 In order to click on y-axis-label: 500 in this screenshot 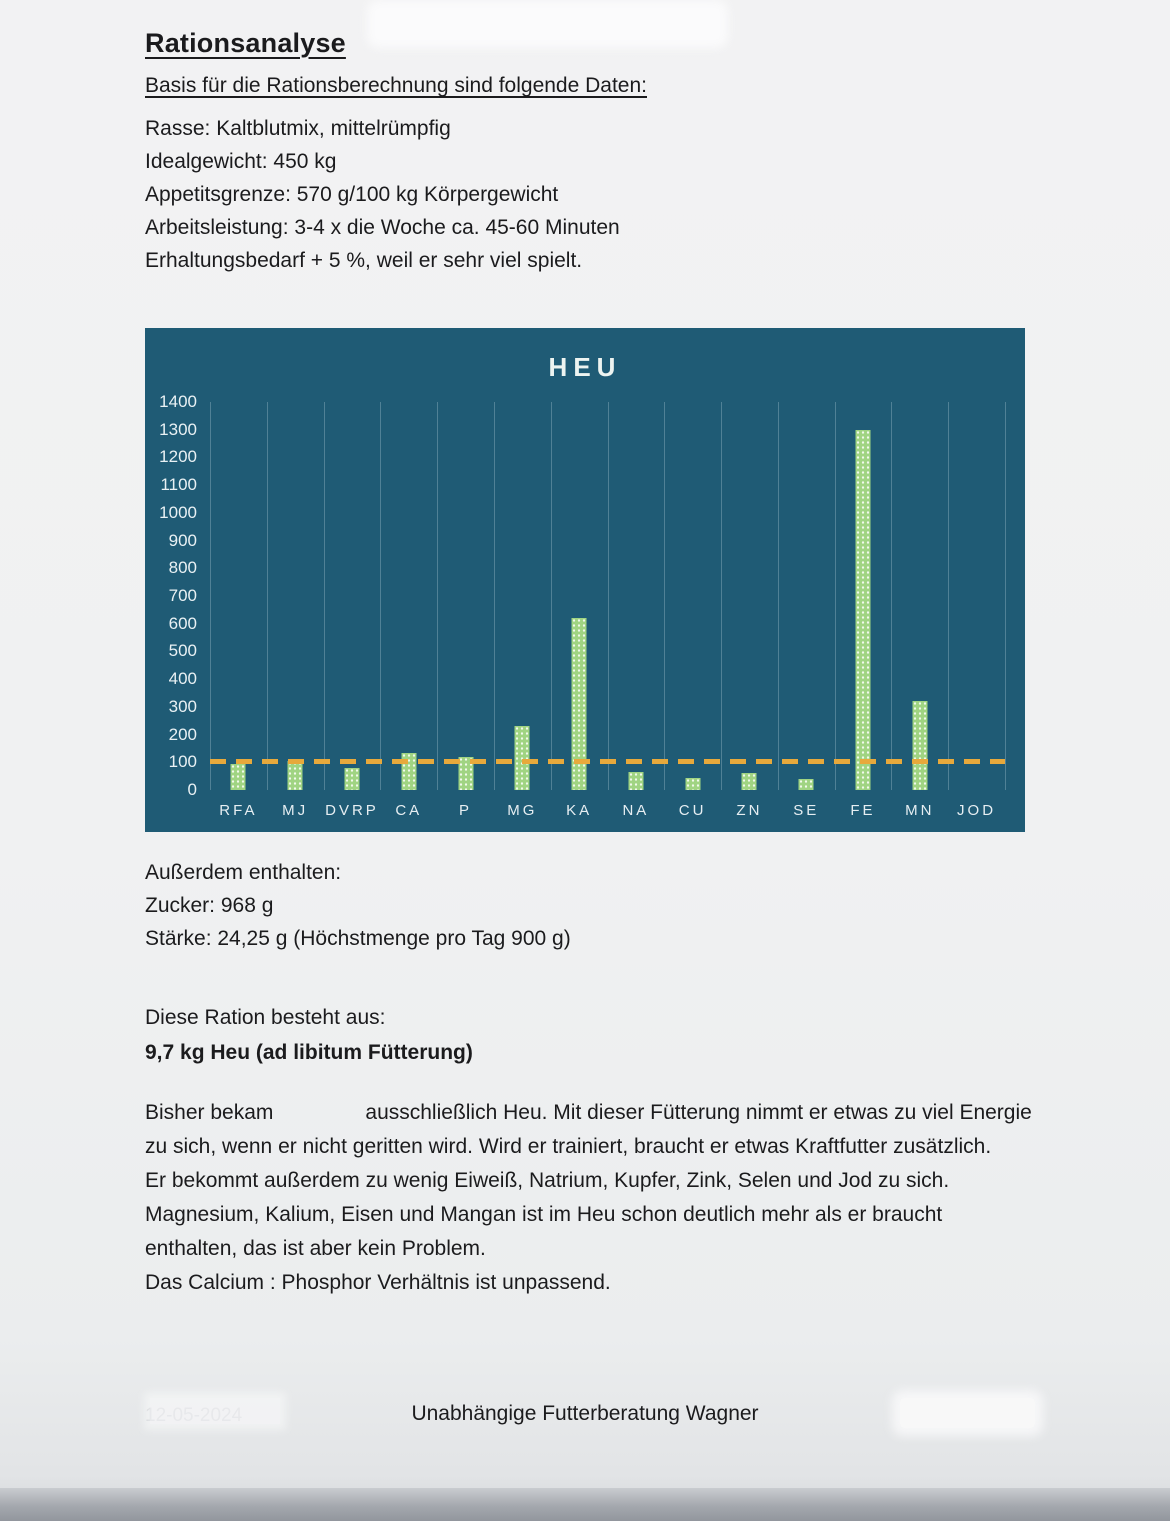, I will do `click(182, 651)`.